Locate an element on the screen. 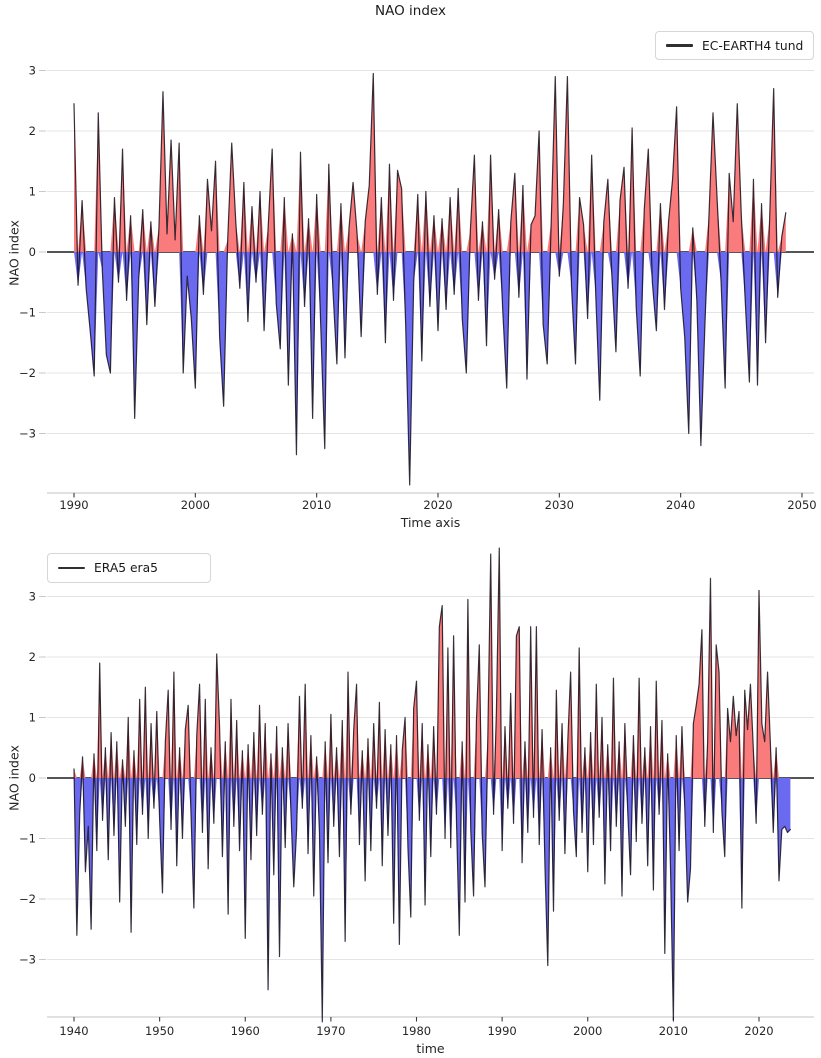  x-tick-label: 1960 is located at coordinates (245, 1031).